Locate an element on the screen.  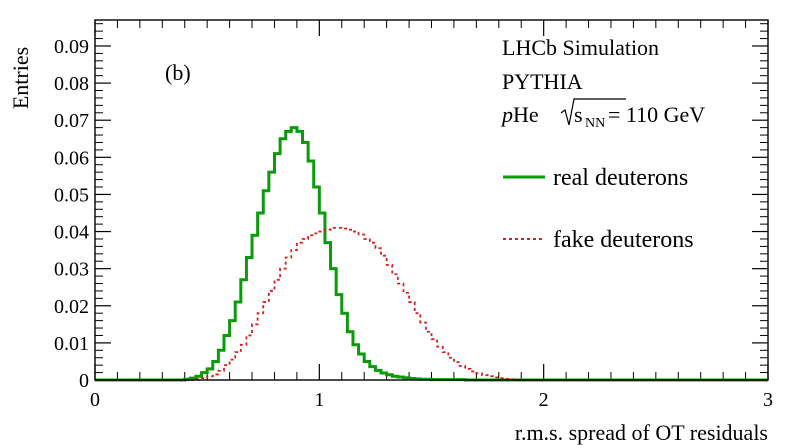
experiment-label: LHCb Simulation is located at coordinates (580, 47).